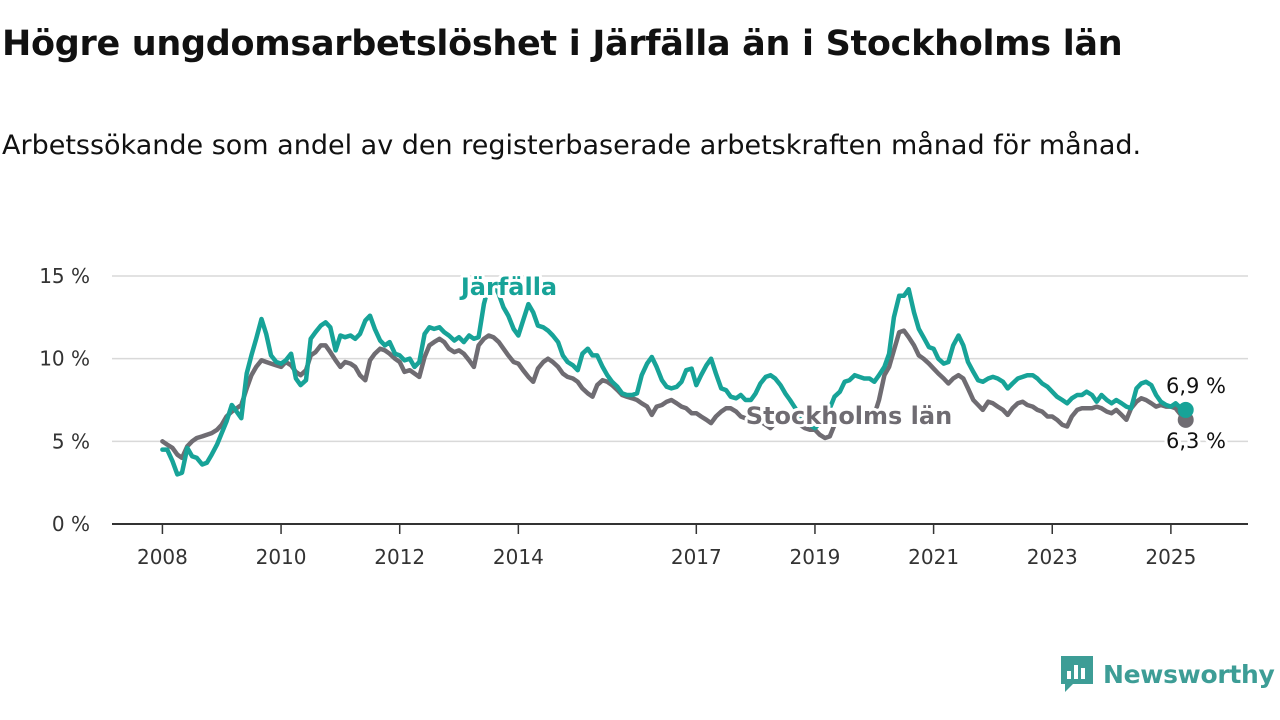 This screenshot has width=1280, height=720. I want to click on newsworthy-chart-icon, so click(1077, 674).